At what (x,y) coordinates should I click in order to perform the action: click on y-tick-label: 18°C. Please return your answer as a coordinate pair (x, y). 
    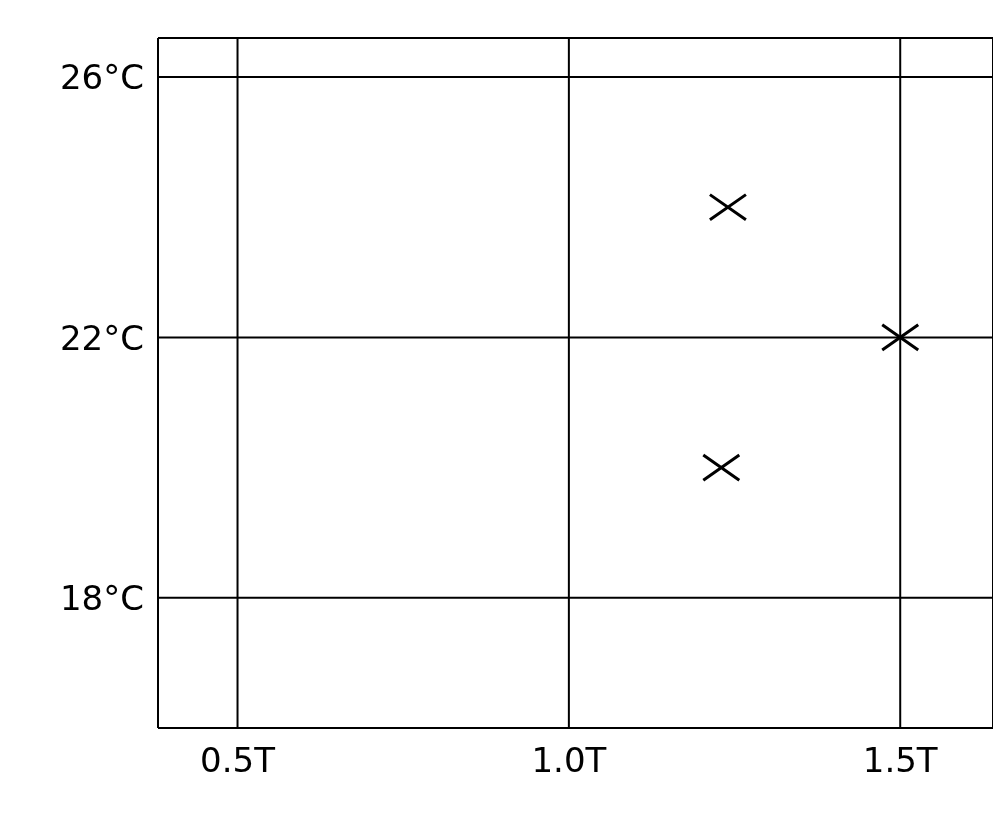
    Looking at the image, I should click on (101, 597).